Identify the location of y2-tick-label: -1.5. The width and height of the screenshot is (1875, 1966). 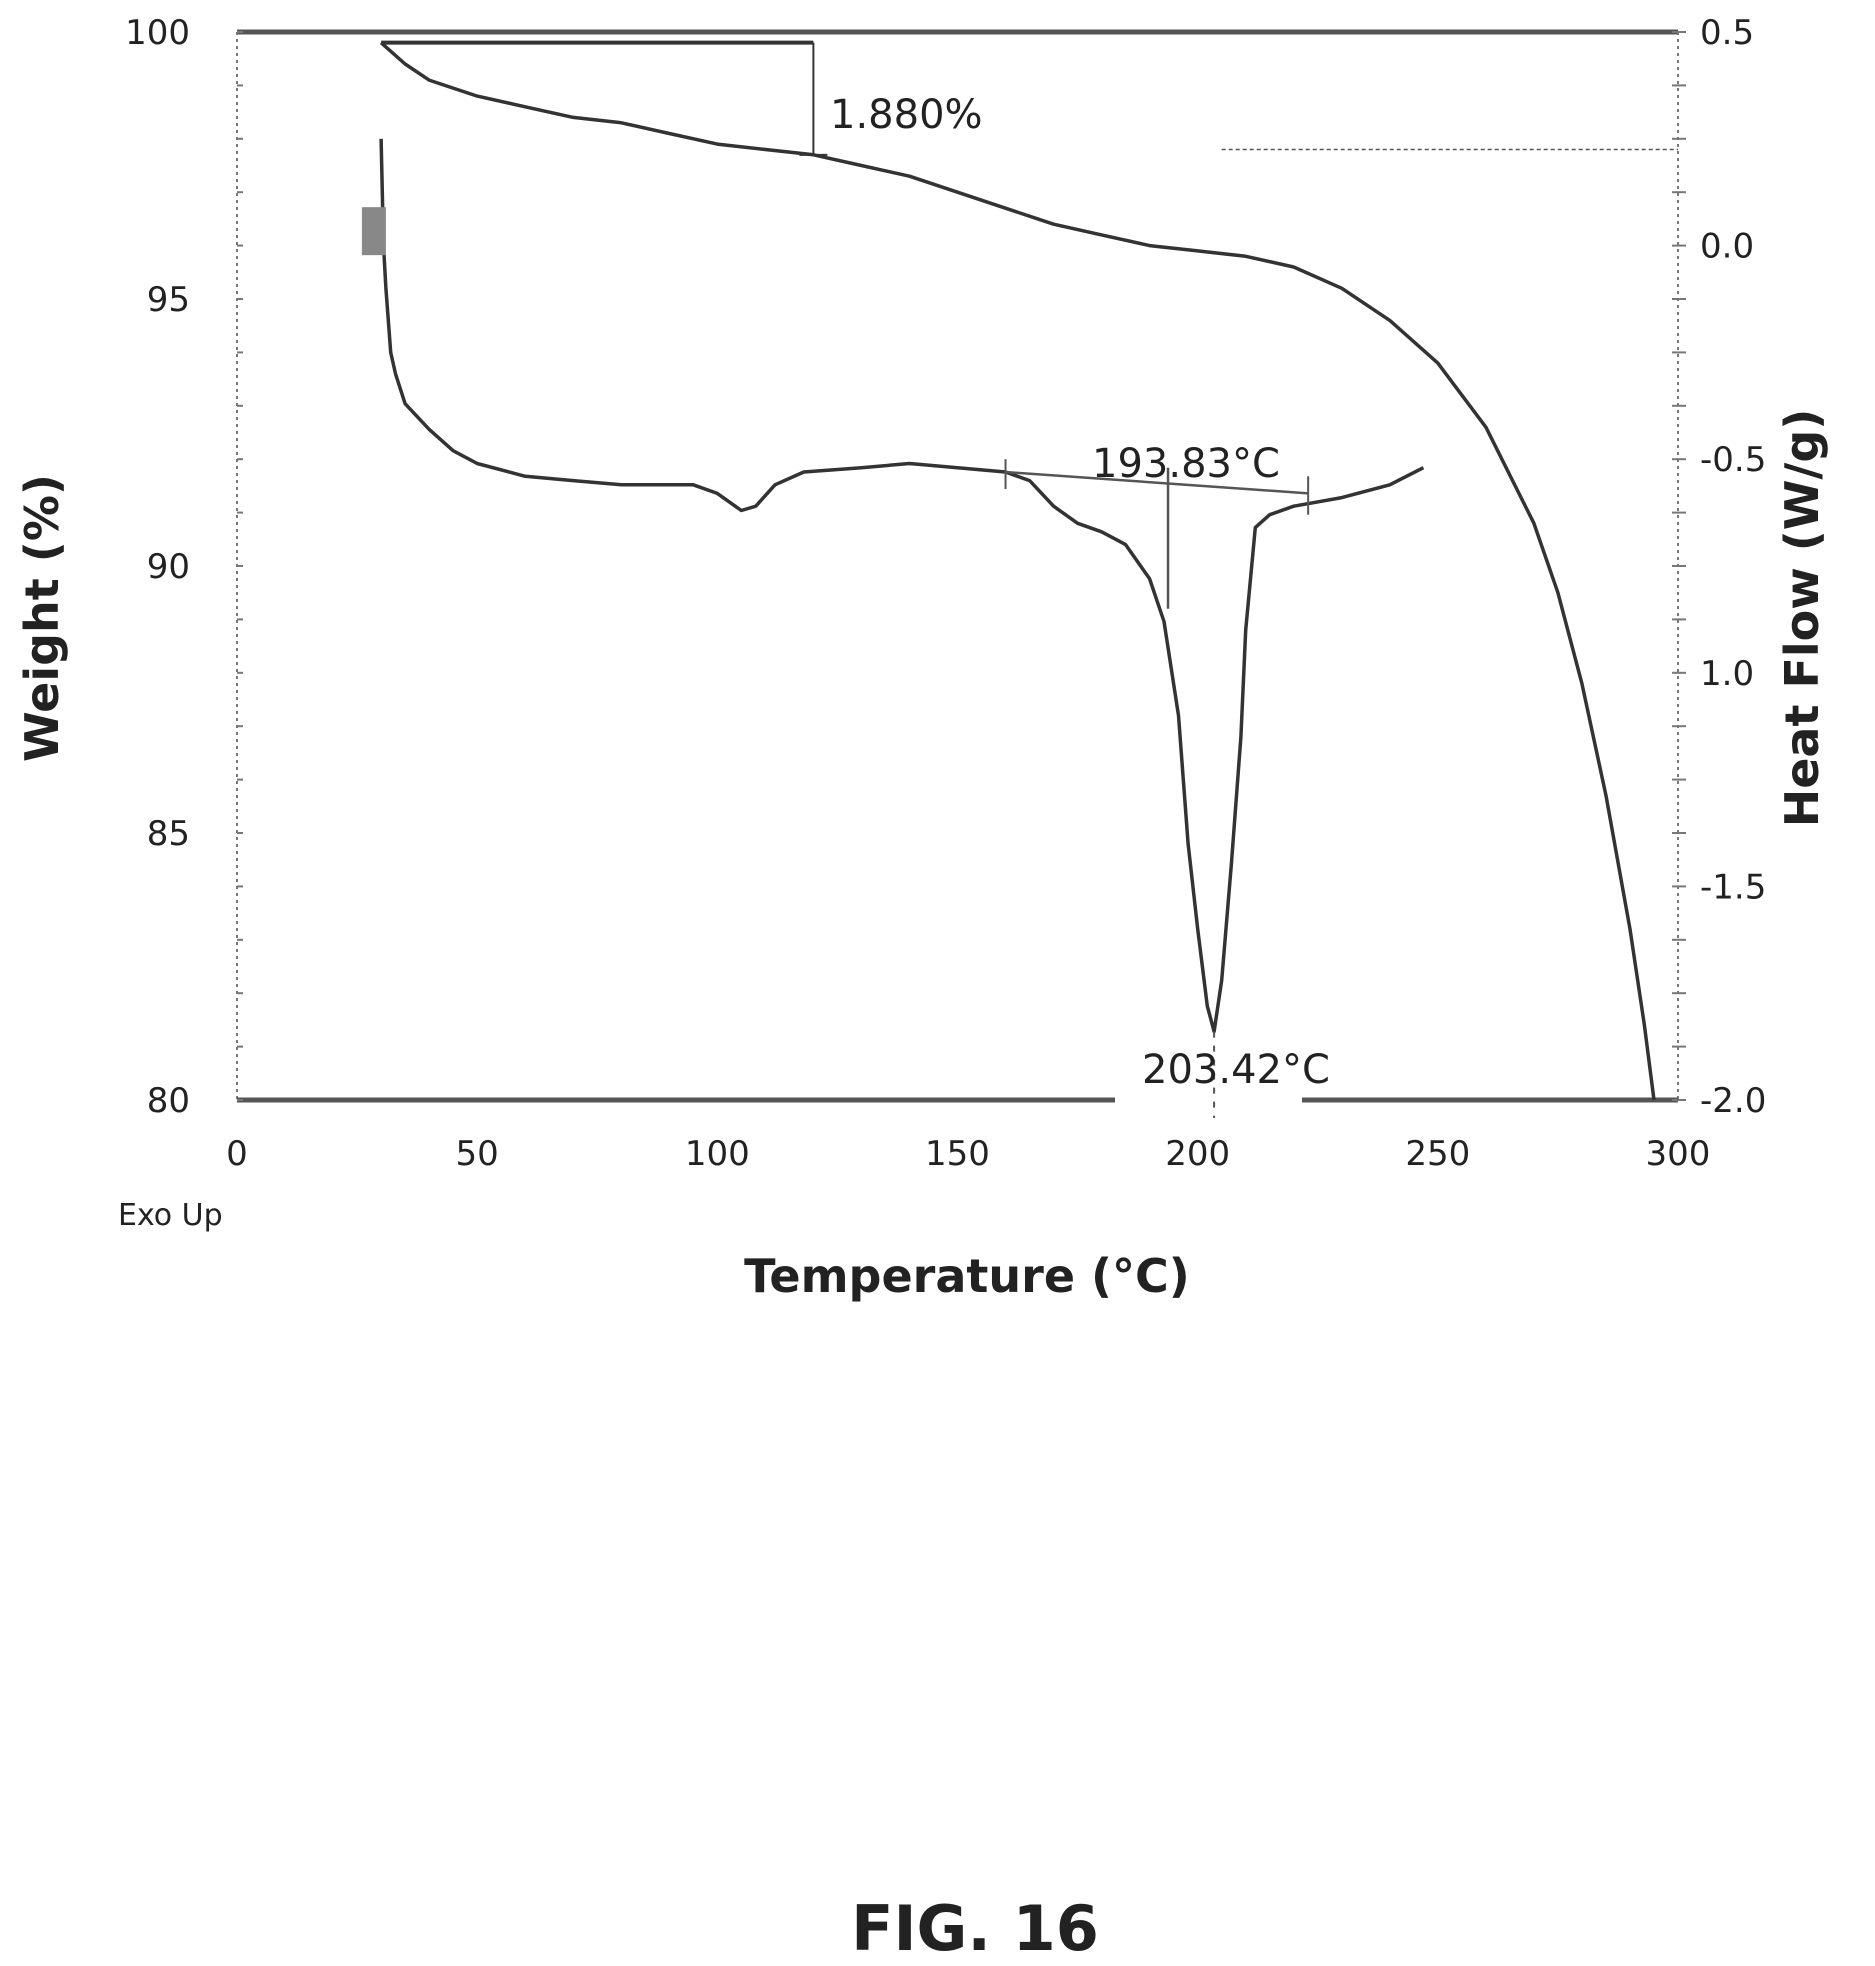
(1733, 887).